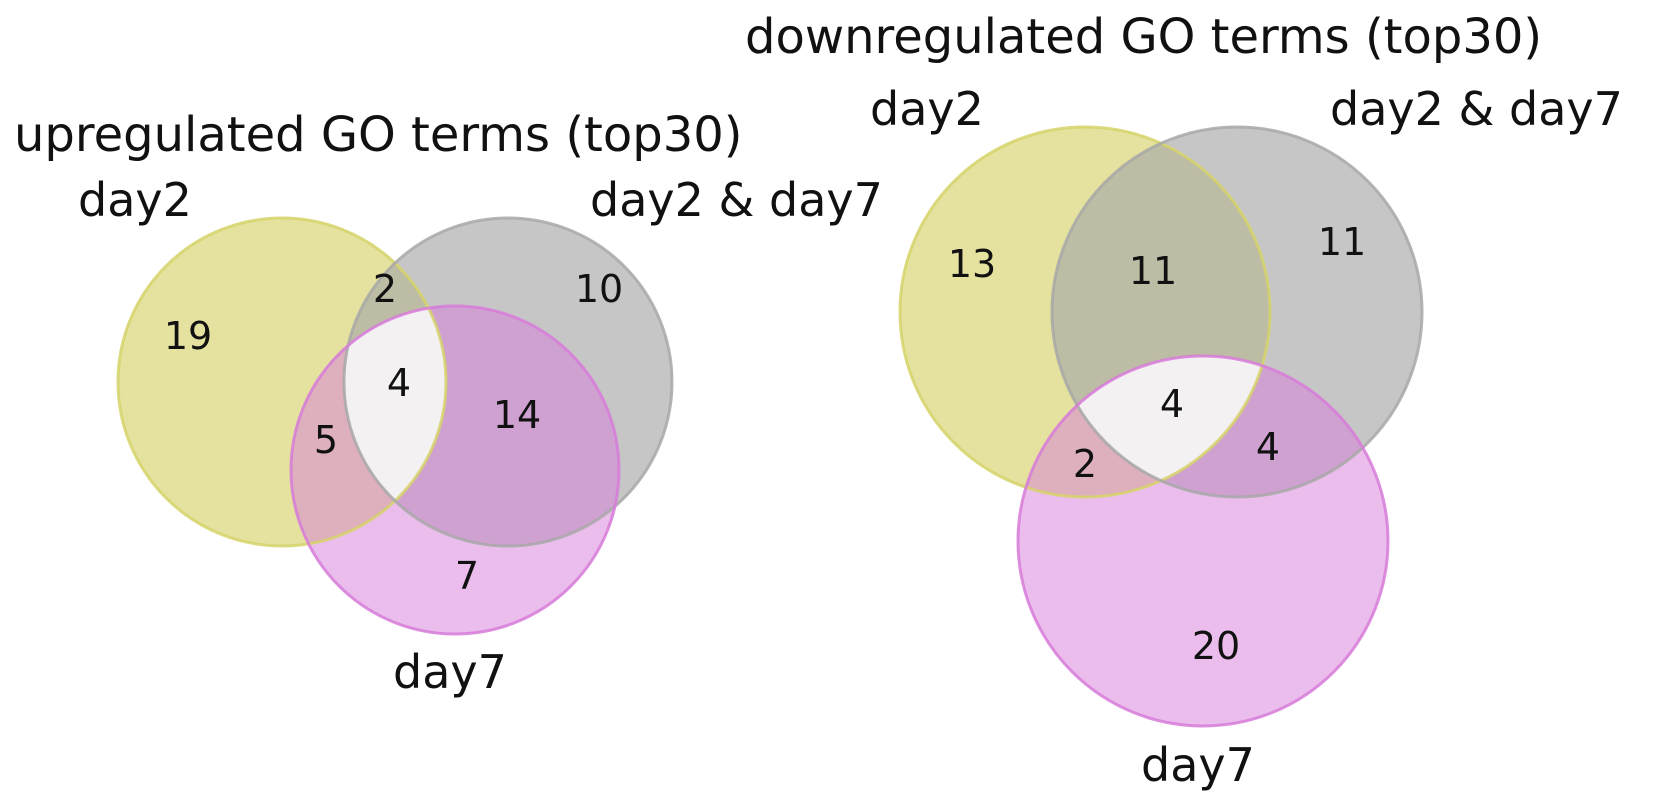 The image size is (1656, 804). What do you see at coordinates (188, 336) in the screenshot?
I see `count-day2-only: 19` at bounding box center [188, 336].